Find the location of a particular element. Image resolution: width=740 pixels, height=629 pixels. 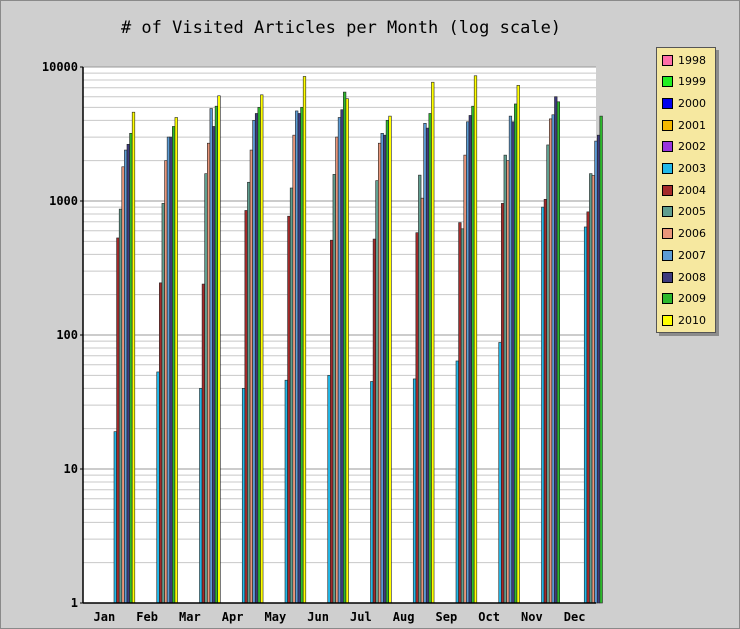

bar-2006-jan is located at coordinates (123, 385).